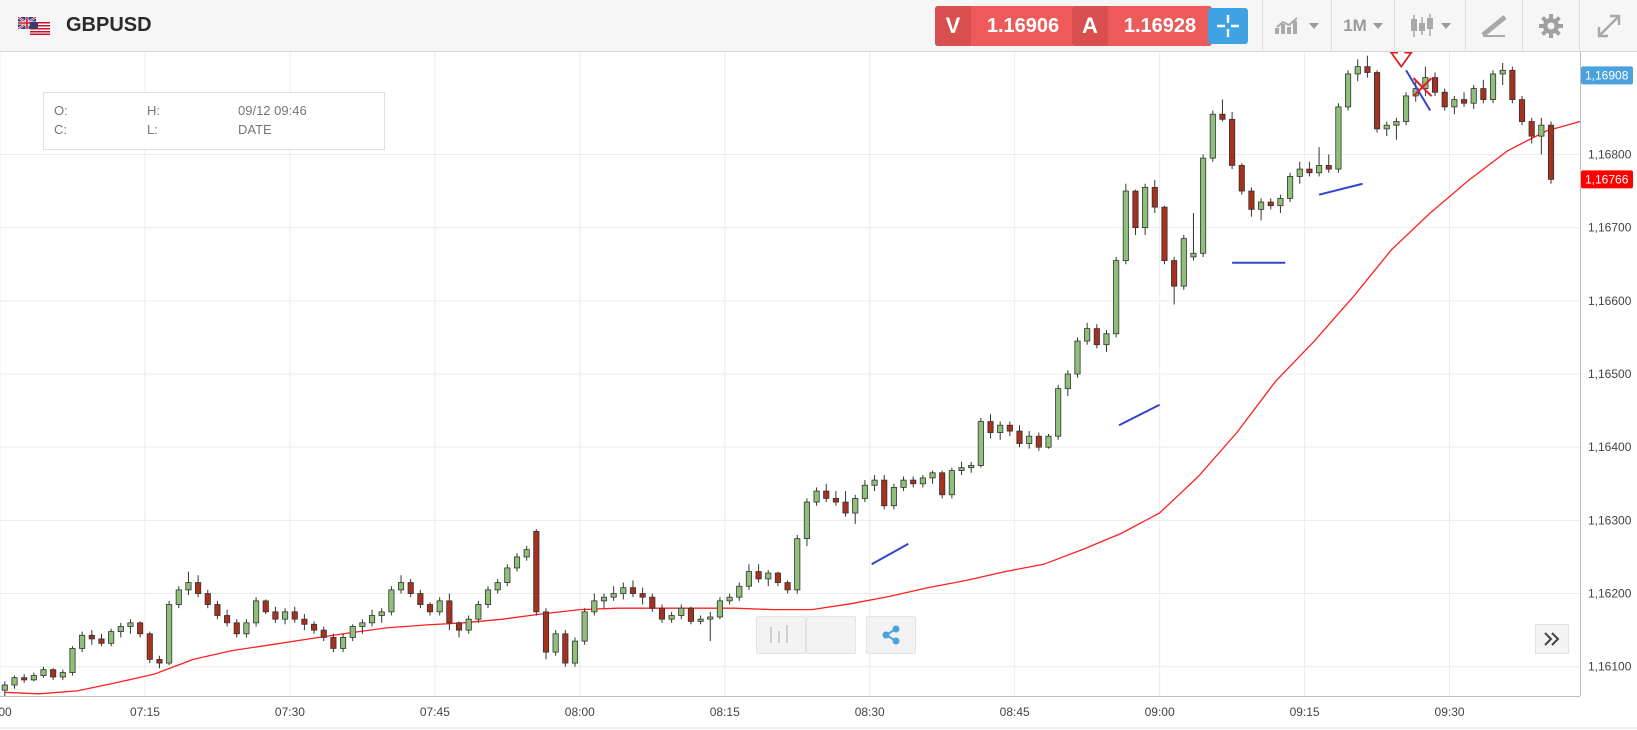 The height and width of the screenshot is (730, 1637). Describe the element at coordinates (1228, 26) in the screenshot. I see `crosshair-button` at that location.